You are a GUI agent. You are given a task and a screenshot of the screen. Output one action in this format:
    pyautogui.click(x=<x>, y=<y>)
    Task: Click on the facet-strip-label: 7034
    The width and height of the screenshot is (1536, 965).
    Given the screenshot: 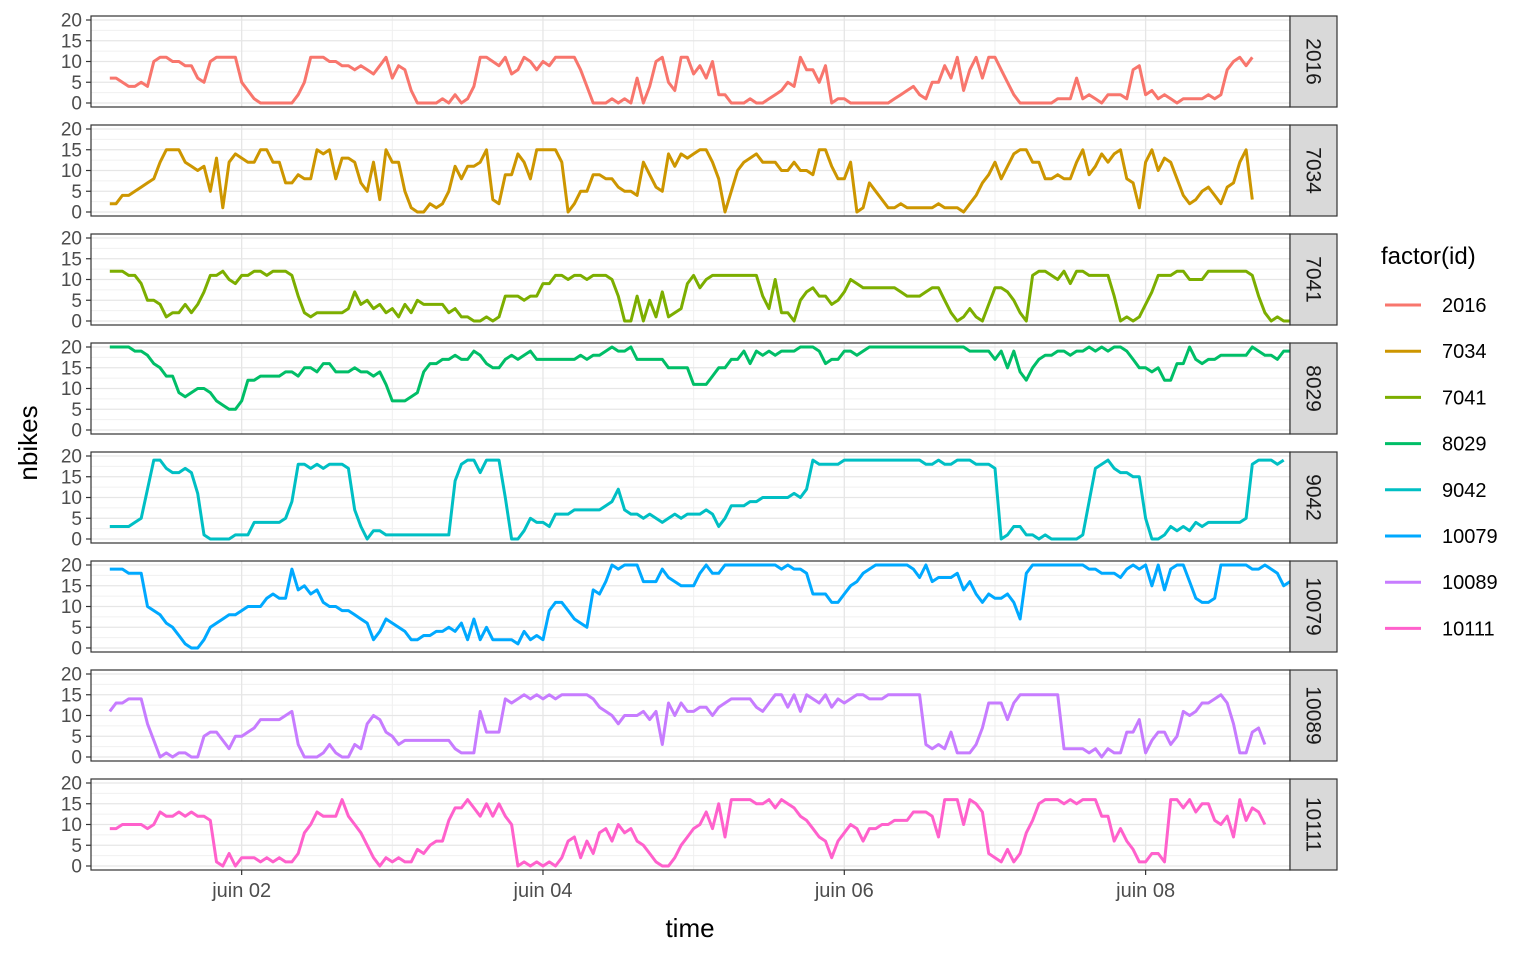 What is the action you would take?
    pyautogui.click(x=1313, y=170)
    